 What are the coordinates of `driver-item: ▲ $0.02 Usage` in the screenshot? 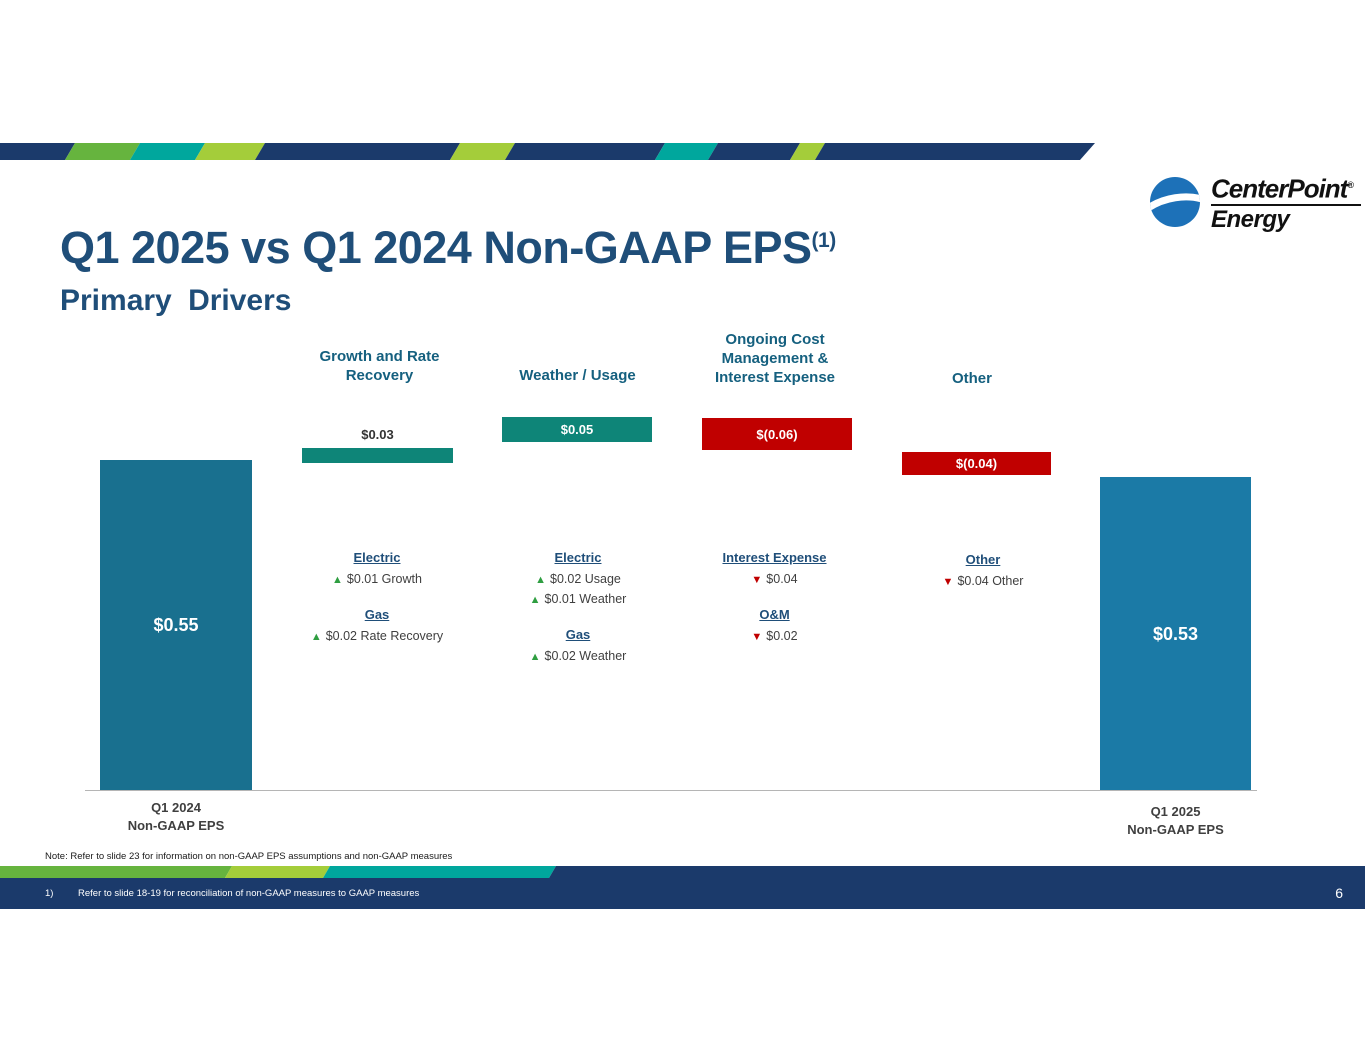 It's located at (578, 579).